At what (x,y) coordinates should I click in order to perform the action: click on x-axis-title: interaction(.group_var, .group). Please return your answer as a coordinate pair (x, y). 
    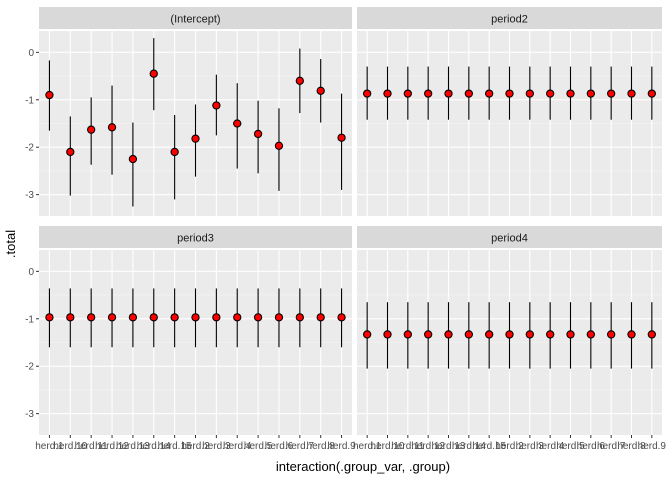
    Looking at the image, I should click on (363, 466).